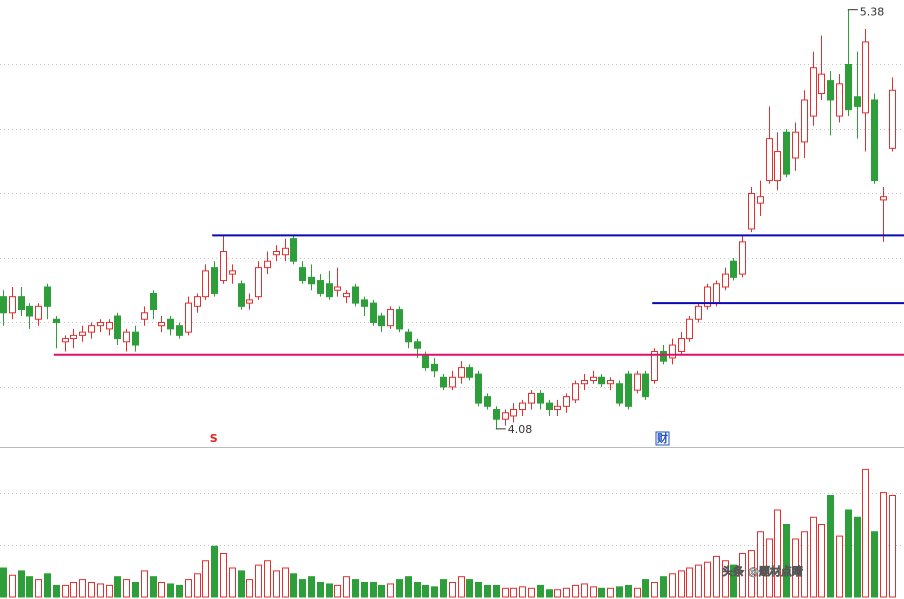 Image resolution: width=904 pixels, height=599 pixels. What do you see at coordinates (520, 429) in the screenshot?
I see `extreme-label: 4.08` at bounding box center [520, 429].